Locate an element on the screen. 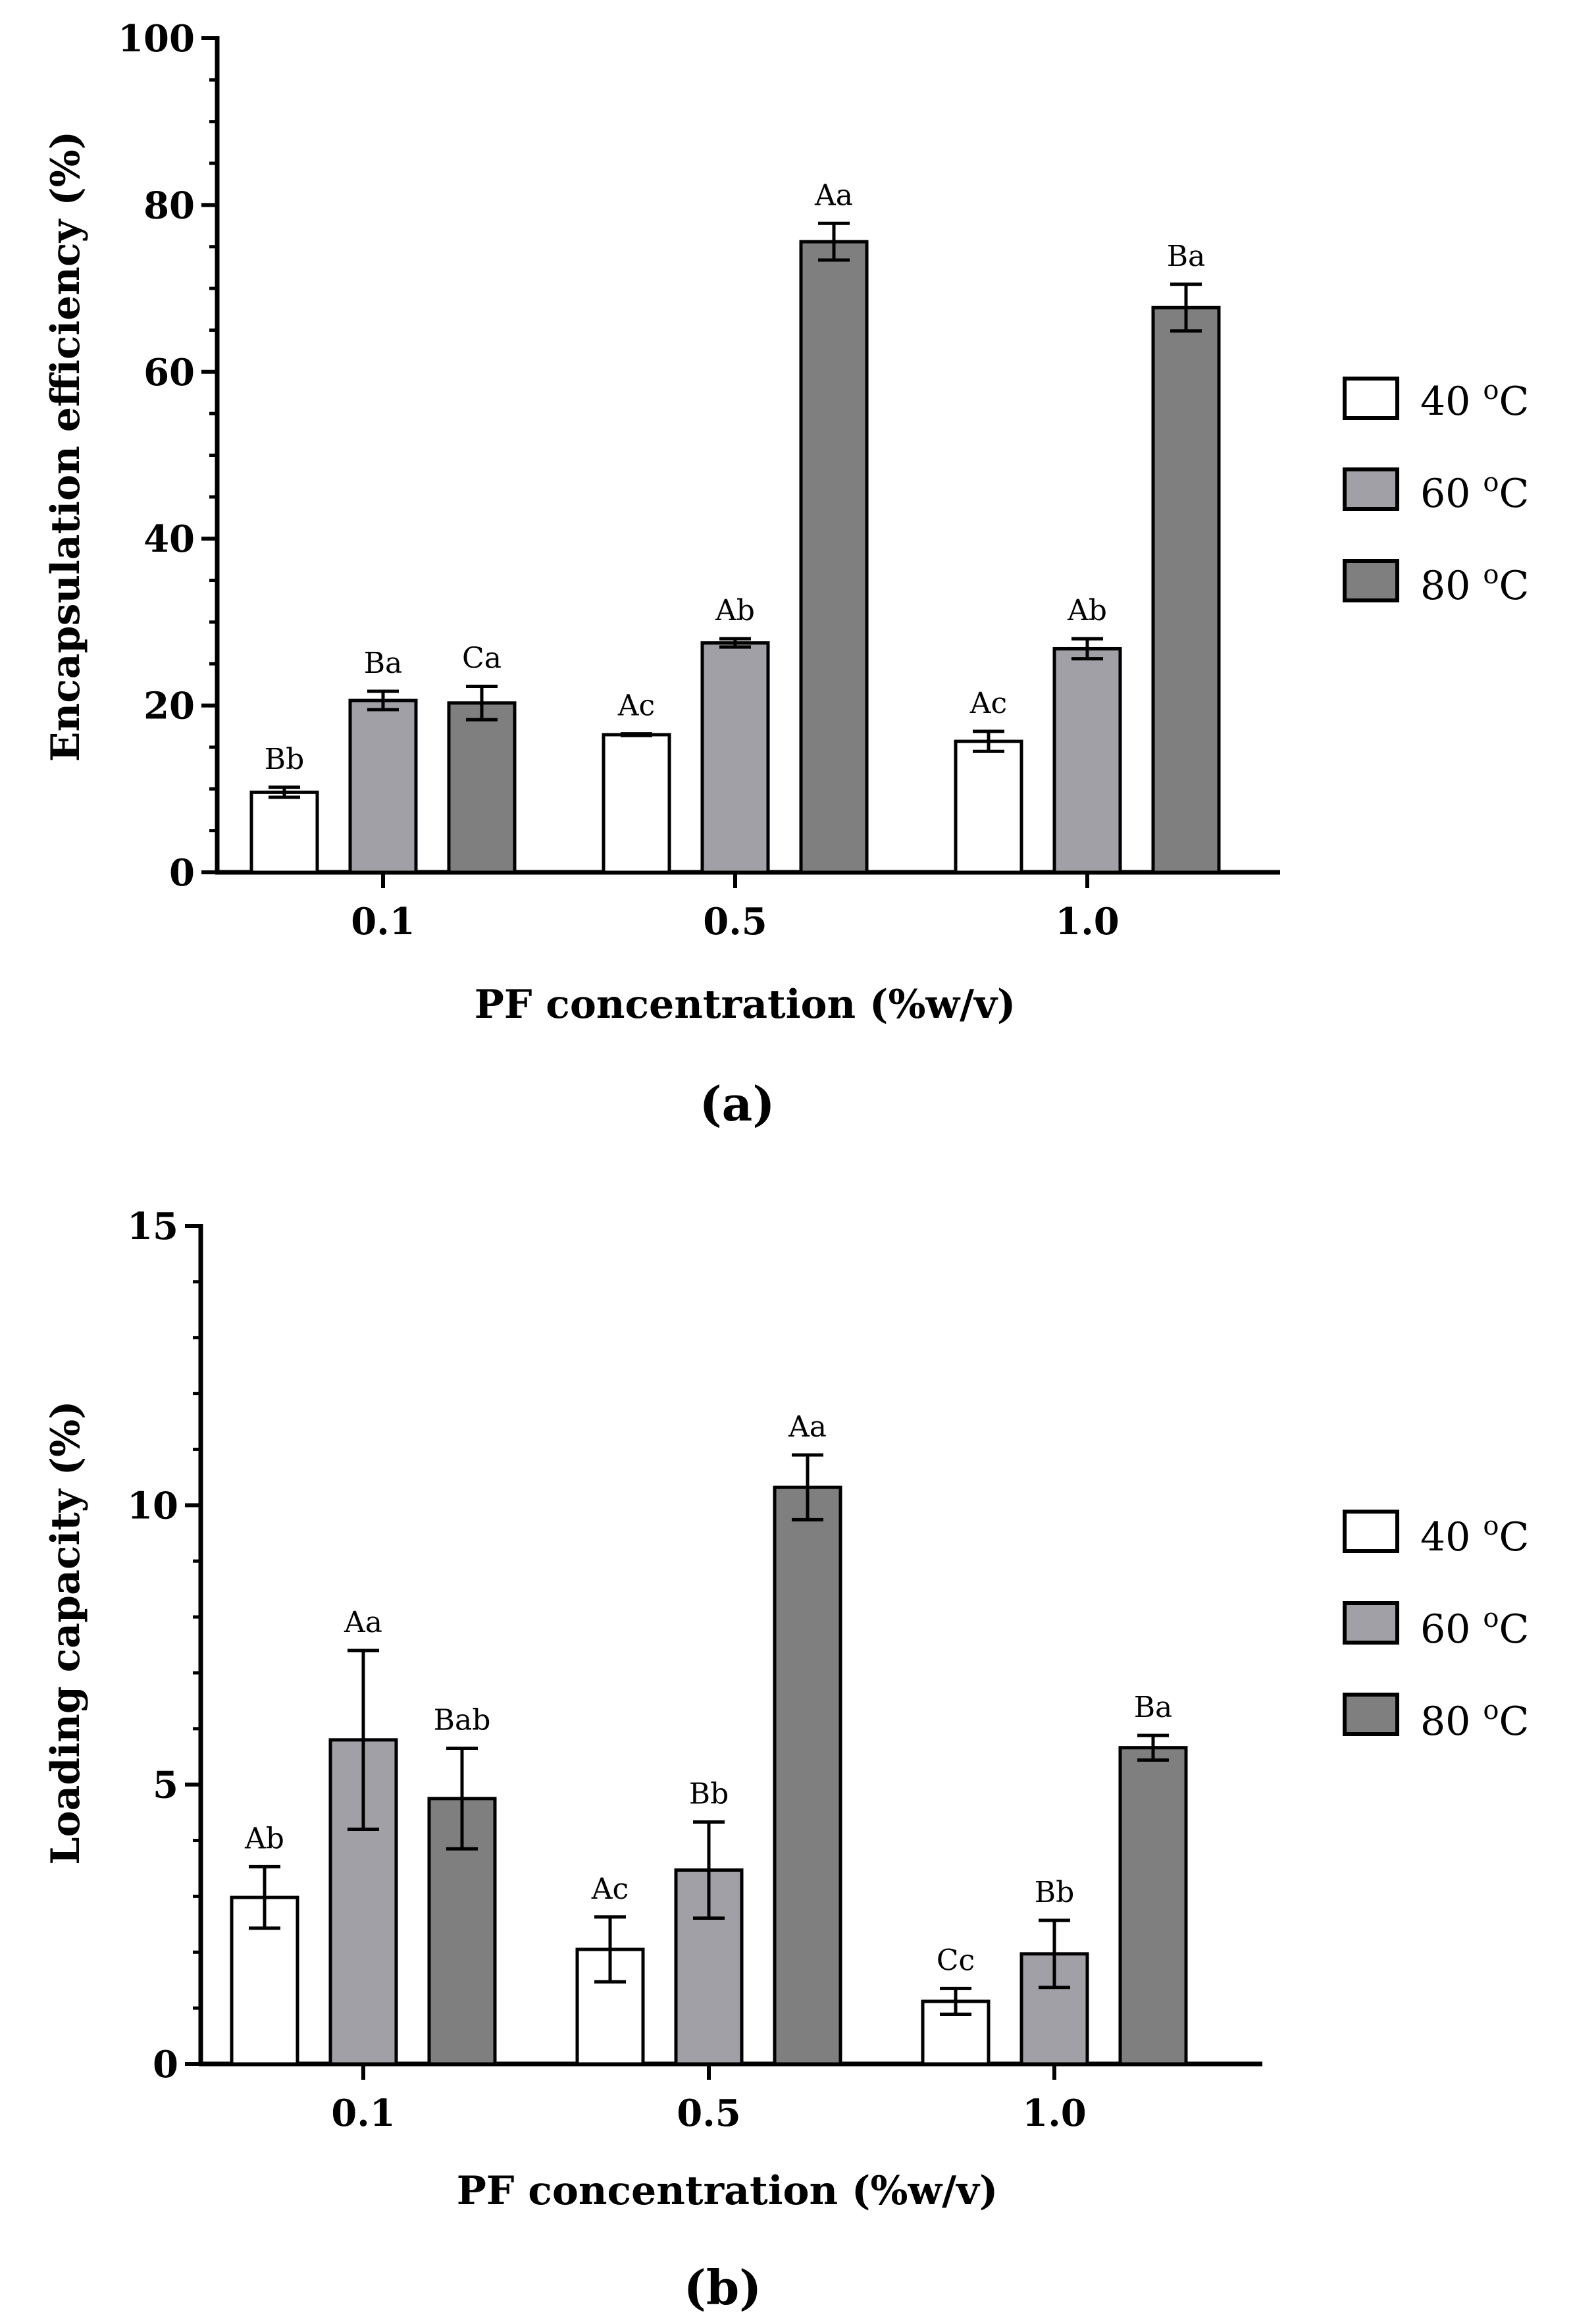 The width and height of the screenshot is (1573, 2324). panel-a-y-tick-label: 80 is located at coordinates (169, 205).